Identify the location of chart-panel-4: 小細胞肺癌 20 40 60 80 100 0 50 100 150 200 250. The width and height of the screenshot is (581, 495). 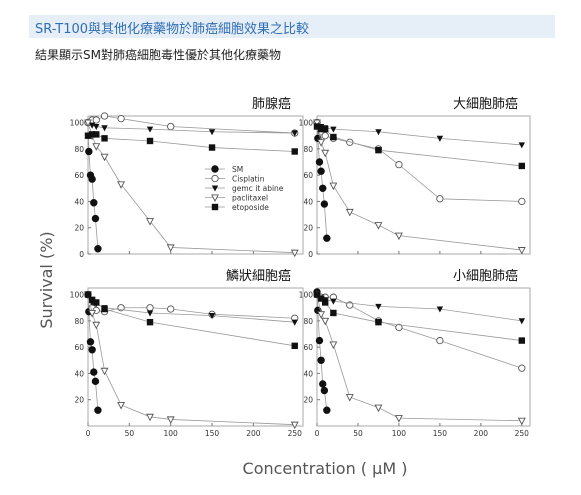
(415, 353).